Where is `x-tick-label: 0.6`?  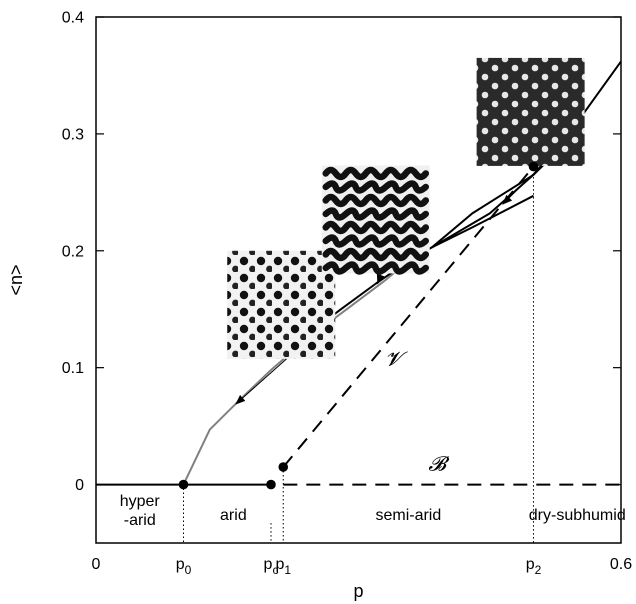 x-tick-label: 0.6 is located at coordinates (621, 564).